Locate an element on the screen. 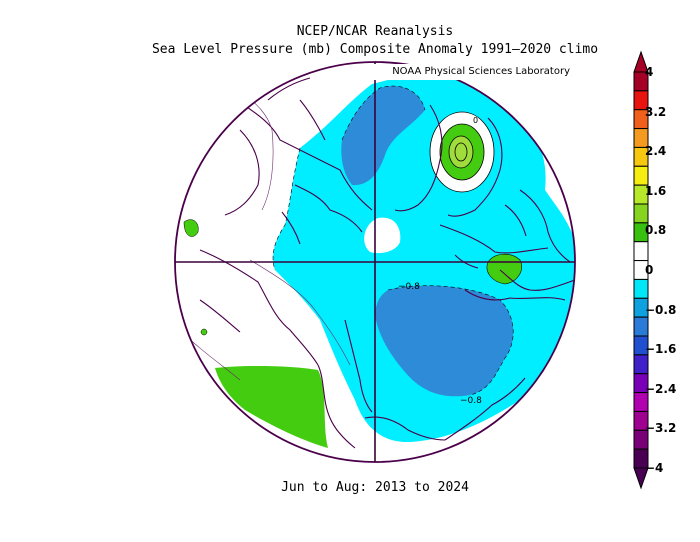 This screenshot has height=542, width=700. neutral-pocket is located at coordinates (382, 235).